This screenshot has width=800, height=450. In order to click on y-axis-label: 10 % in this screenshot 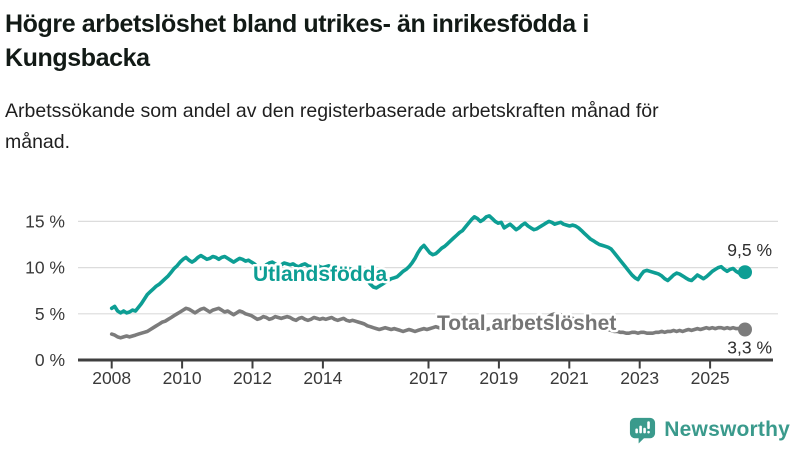, I will do `click(45, 268)`.